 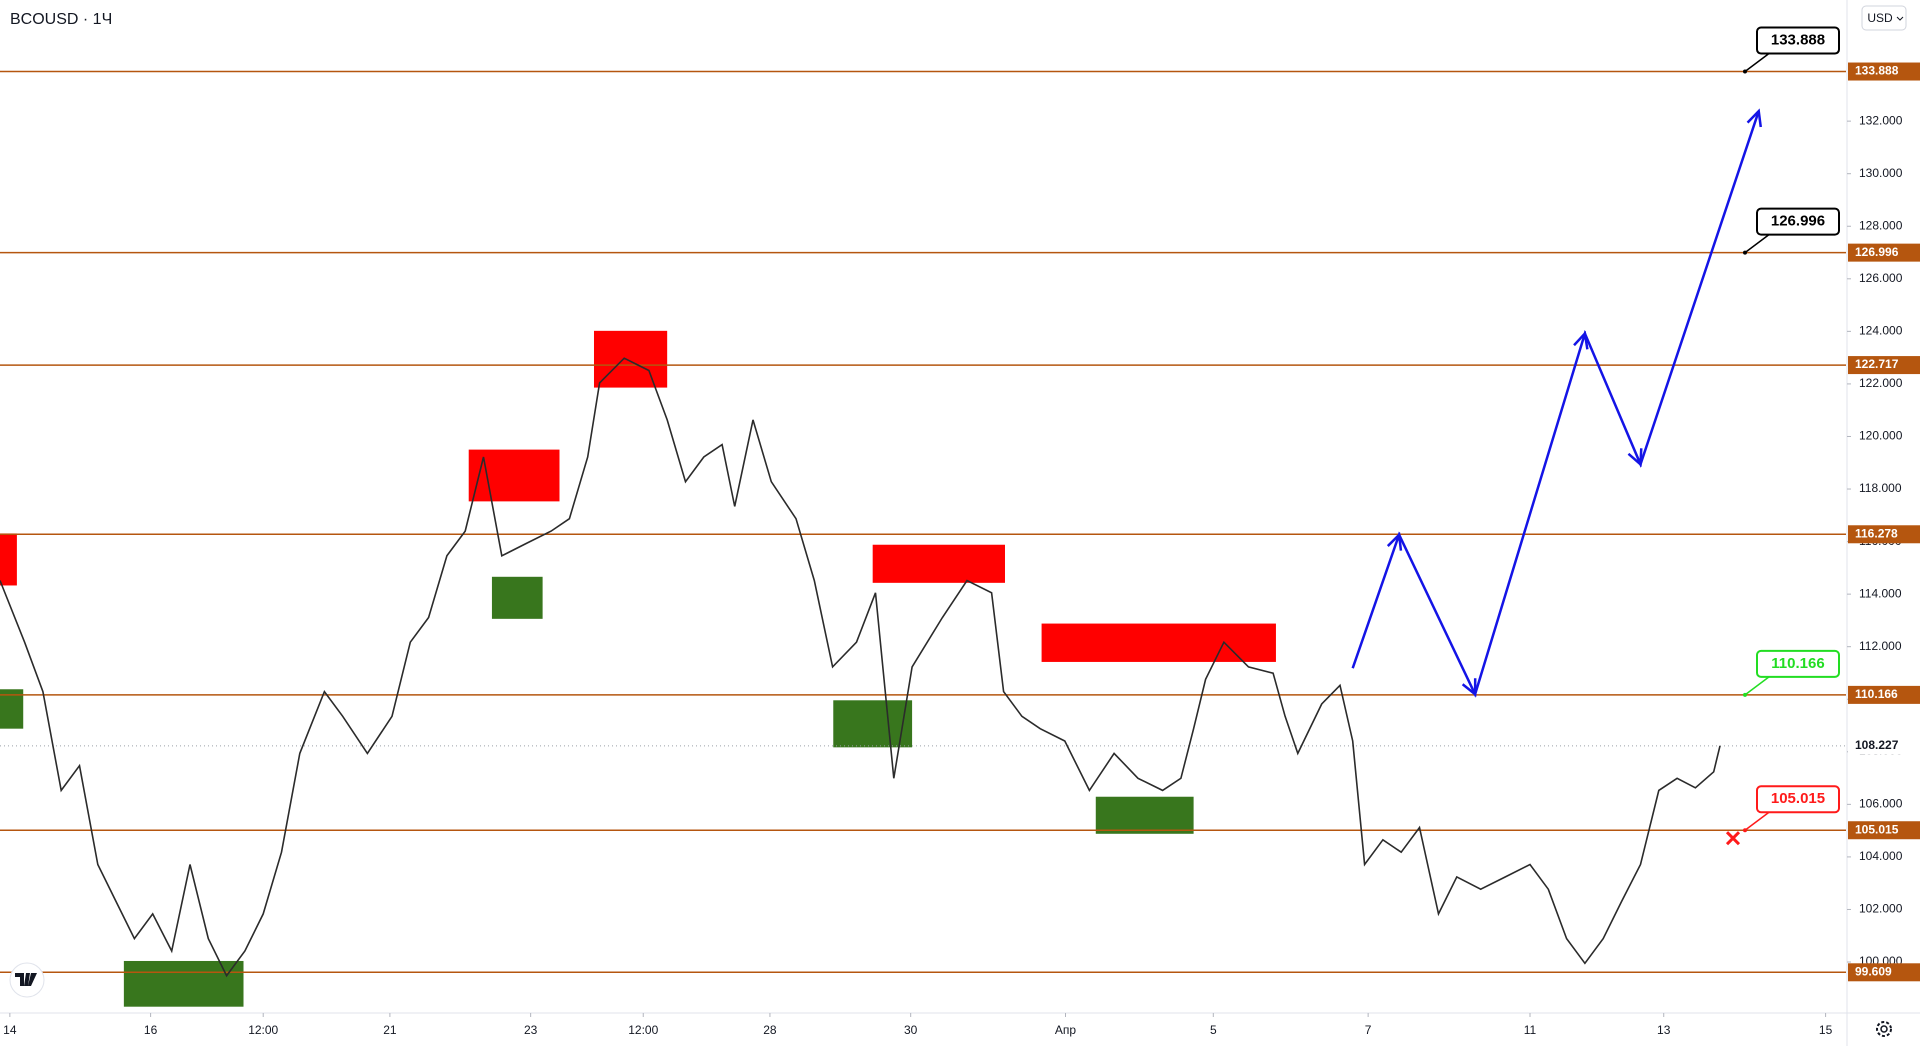 I want to click on x-tick-label: 28, so click(x=770, y=1030).